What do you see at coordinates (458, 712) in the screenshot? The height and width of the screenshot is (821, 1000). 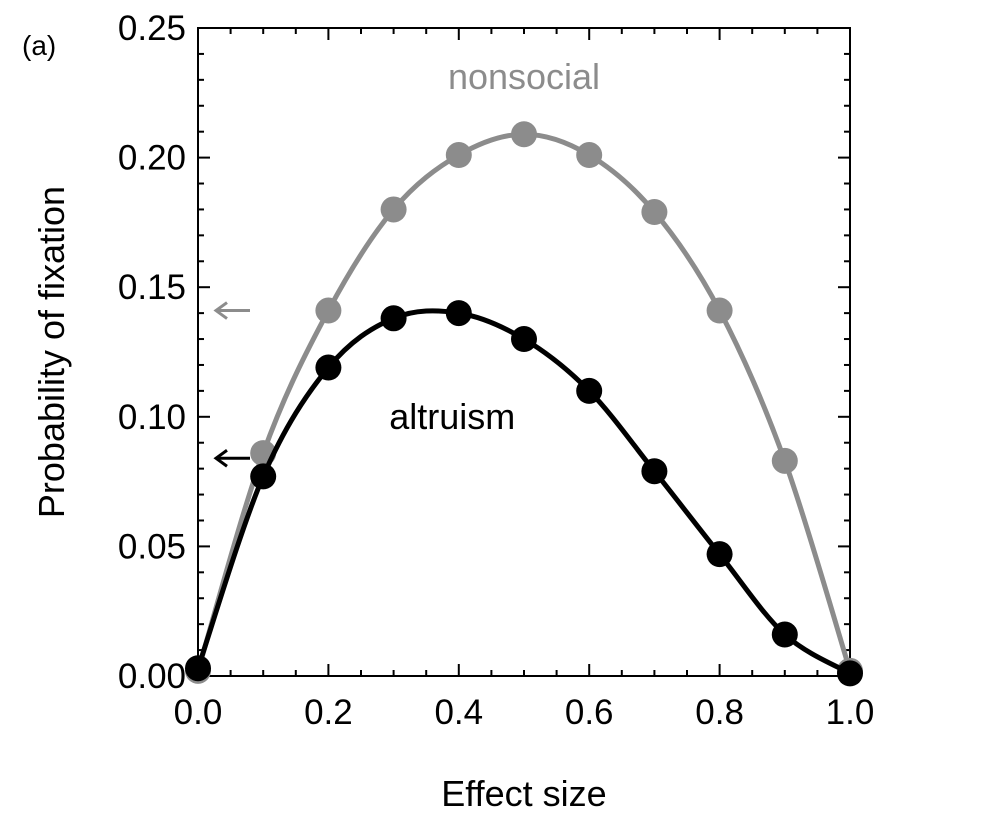 I see `x-tick-label: 0.4` at bounding box center [458, 712].